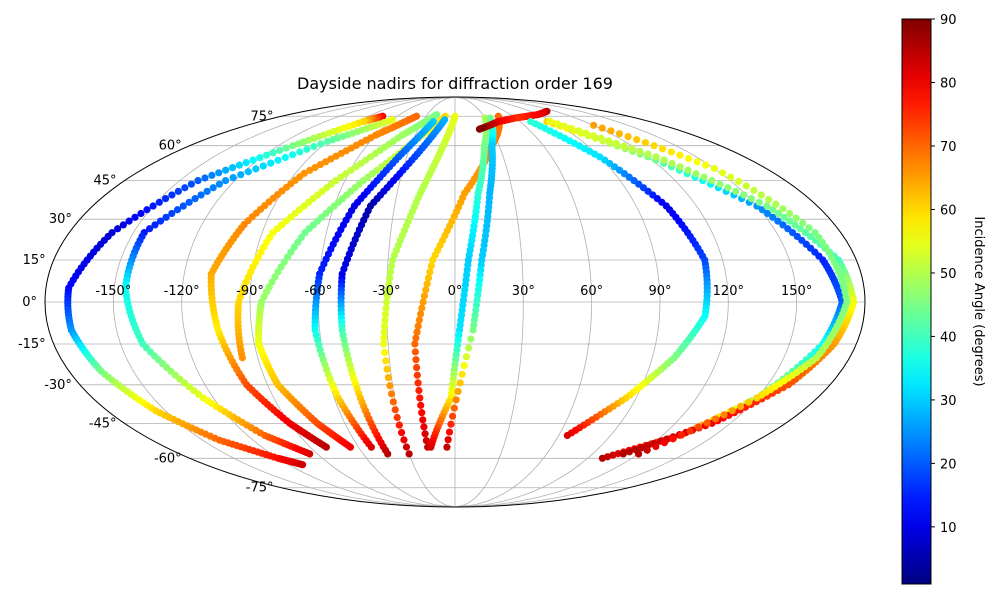  I want to click on lat-tick-label: 0°, so click(29, 302).